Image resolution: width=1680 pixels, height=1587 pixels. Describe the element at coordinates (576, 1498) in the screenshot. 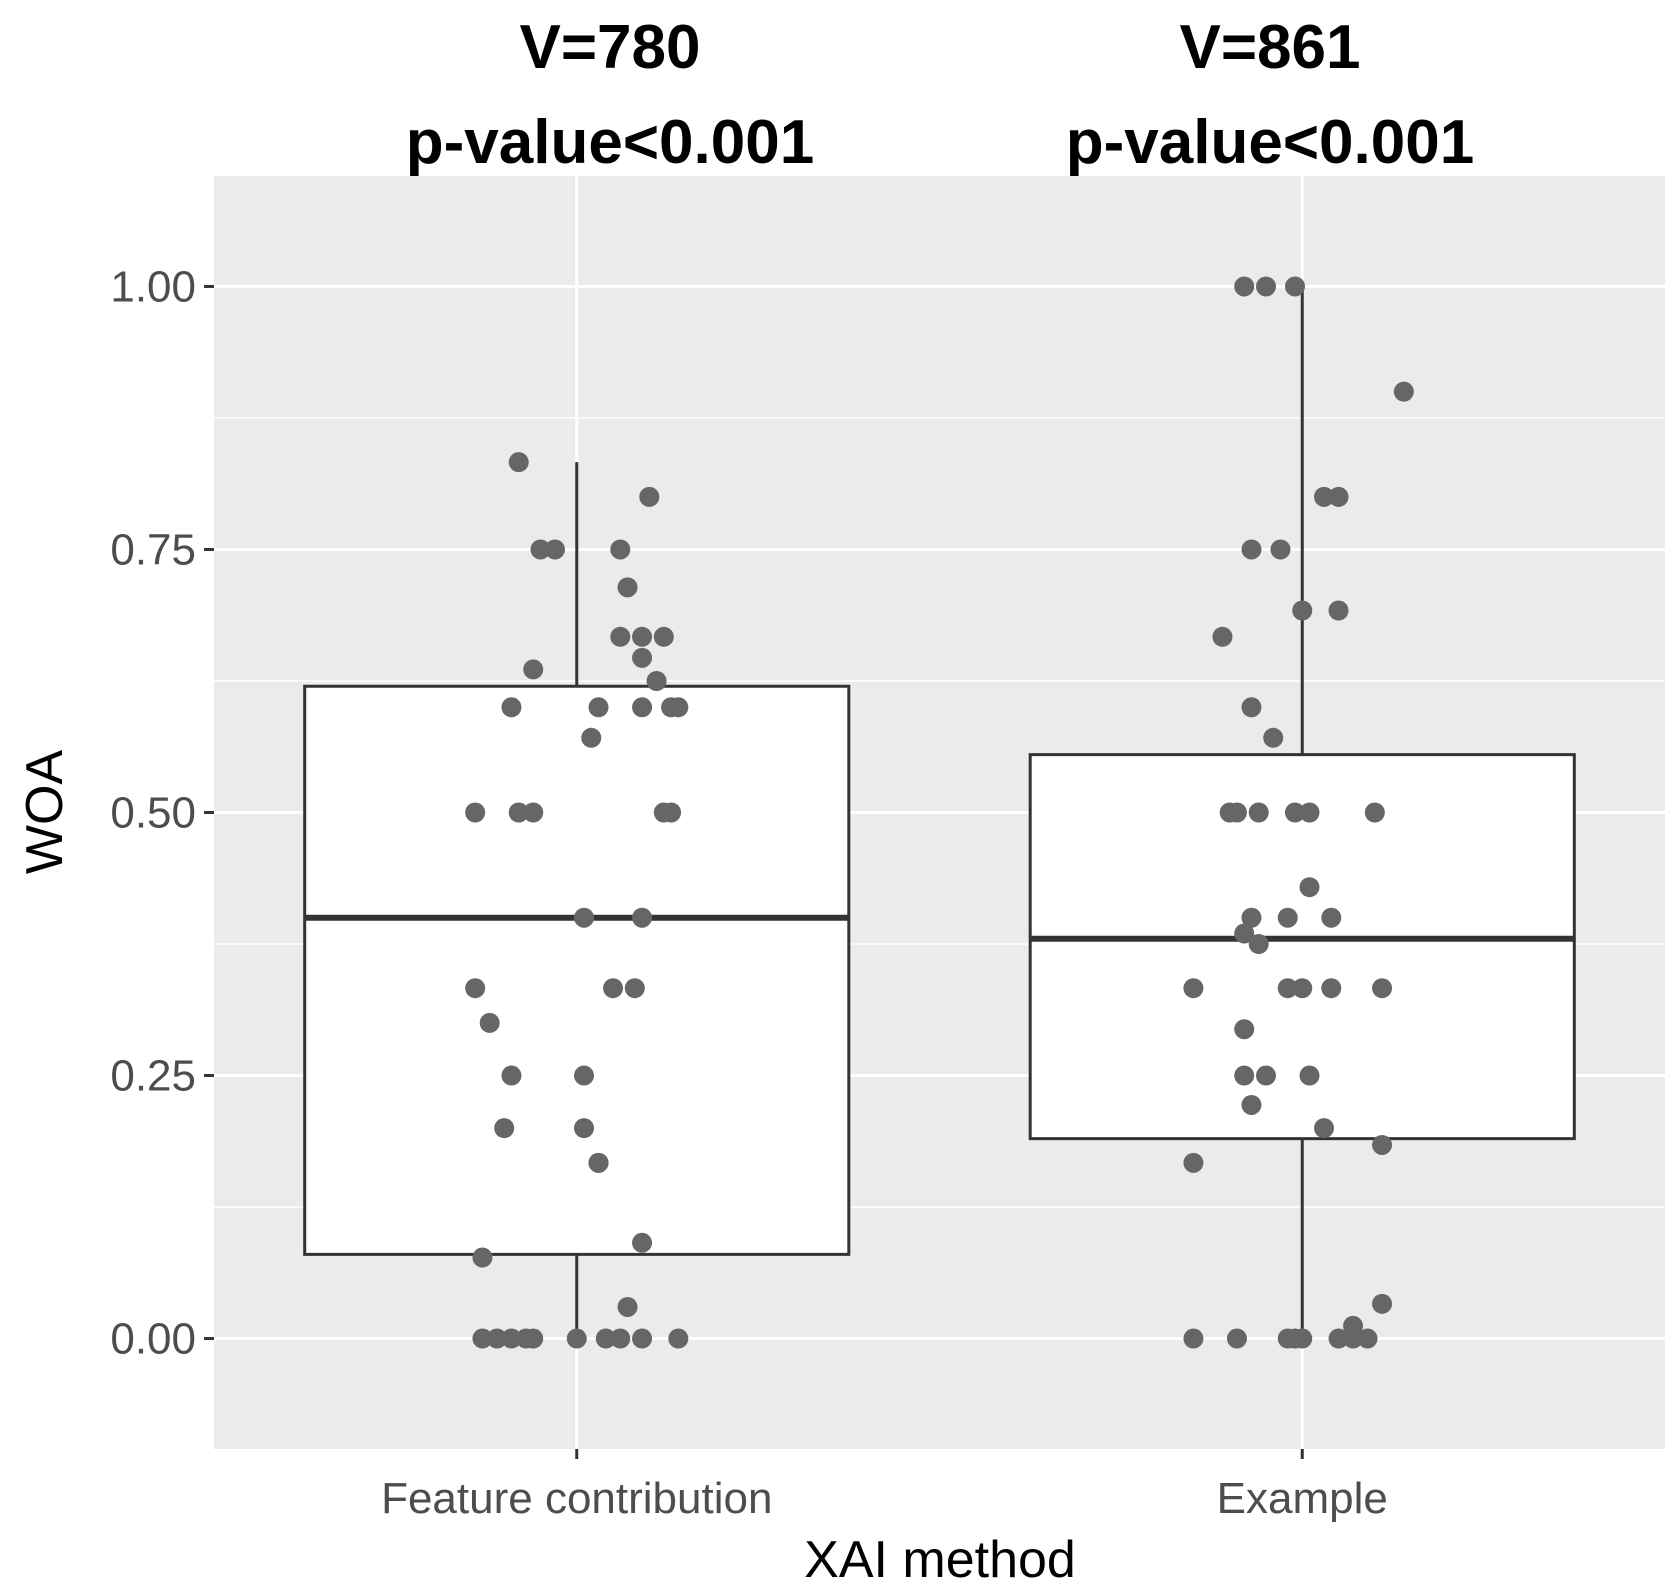

I see `x-tick-label: Feature contribution` at that location.